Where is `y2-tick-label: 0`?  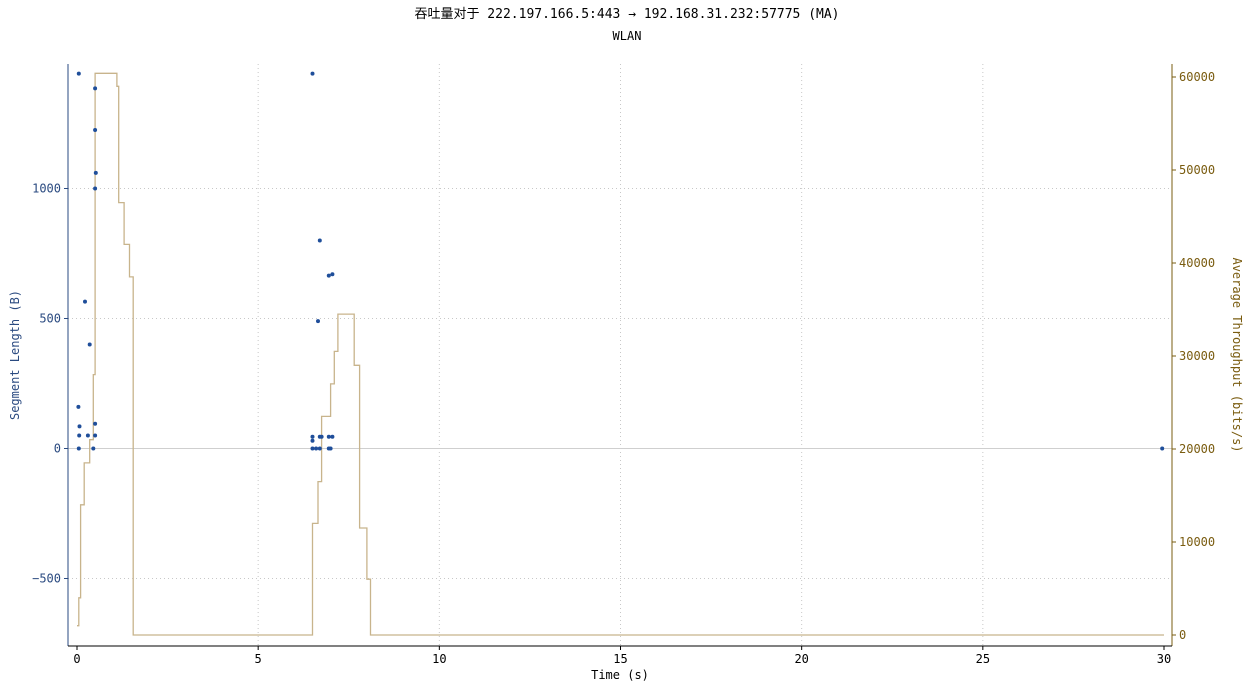 y2-tick-label: 0 is located at coordinates (1182, 635).